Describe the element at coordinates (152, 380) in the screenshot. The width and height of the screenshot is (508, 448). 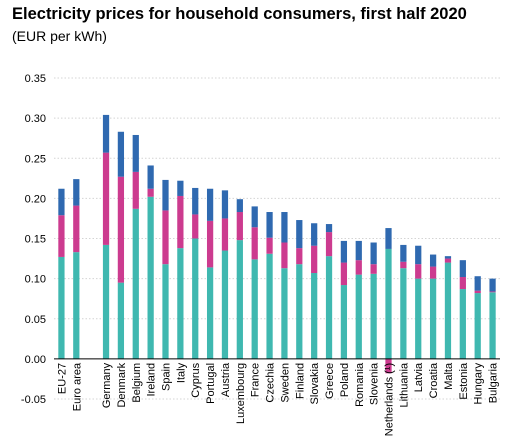
I see `x-category-label: Ireland` at that location.